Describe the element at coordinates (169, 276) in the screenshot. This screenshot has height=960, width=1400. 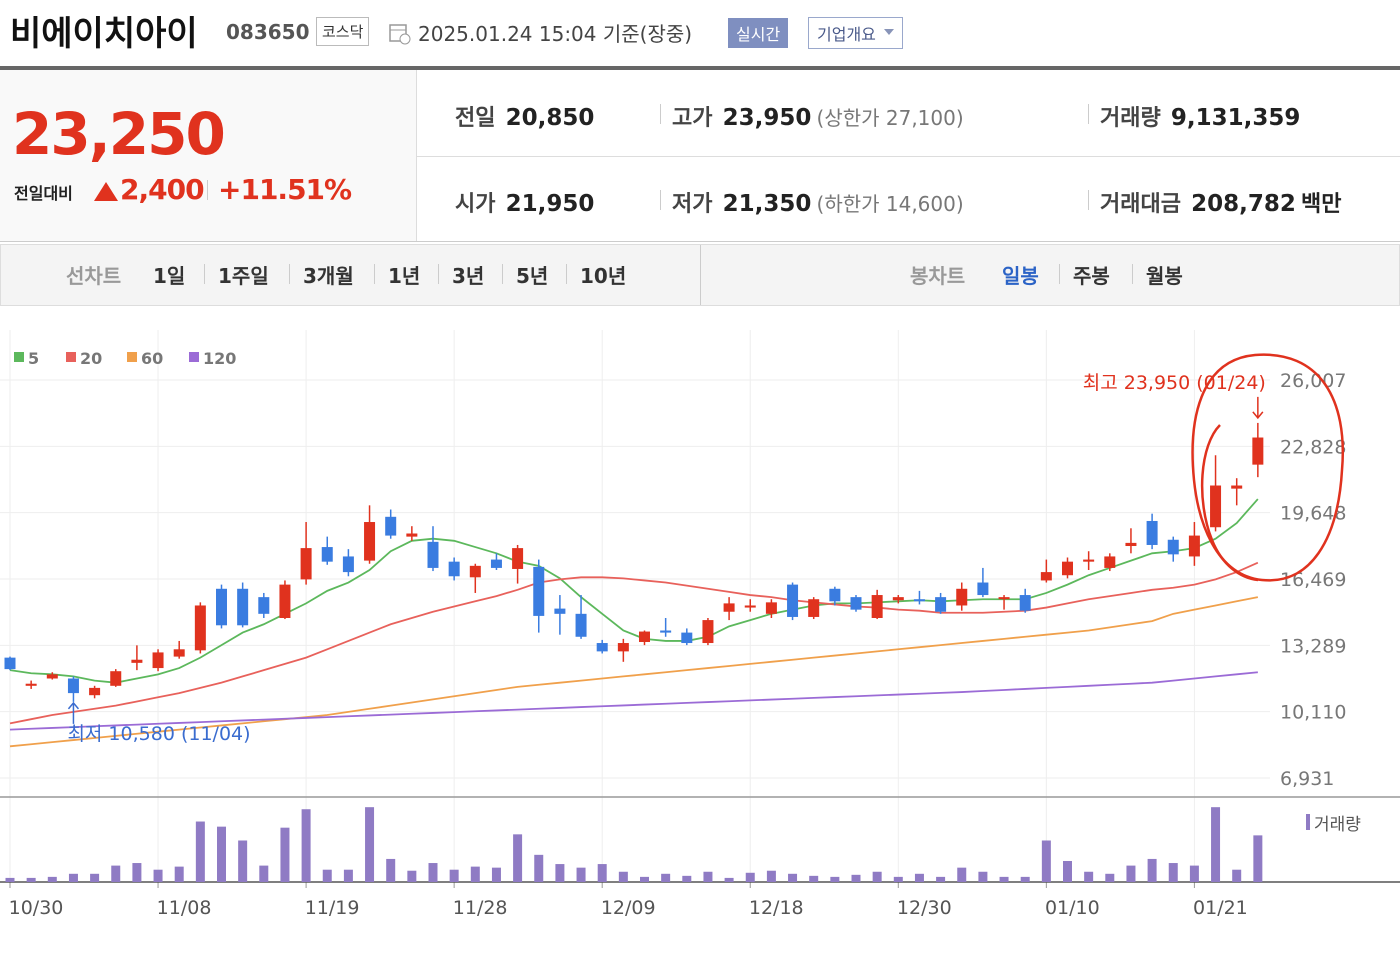
I see `period-tab: 1일` at that location.